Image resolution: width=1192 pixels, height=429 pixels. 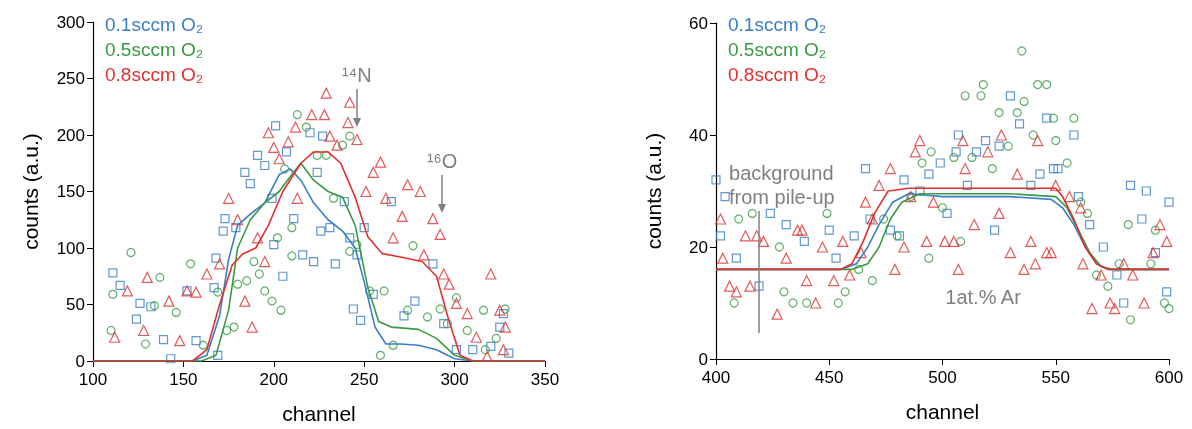 What do you see at coordinates (154, 74) in the screenshot?
I see `text: 0.8sccm O₂` at bounding box center [154, 74].